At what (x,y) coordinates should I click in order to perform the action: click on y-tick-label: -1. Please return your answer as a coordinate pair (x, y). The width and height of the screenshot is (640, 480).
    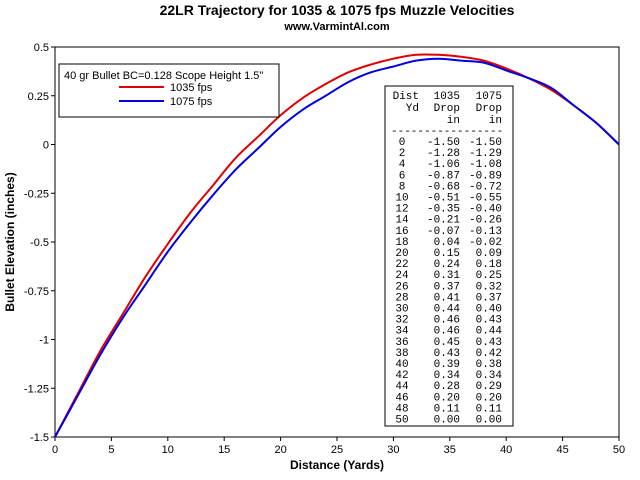
    Looking at the image, I should click on (44, 341).